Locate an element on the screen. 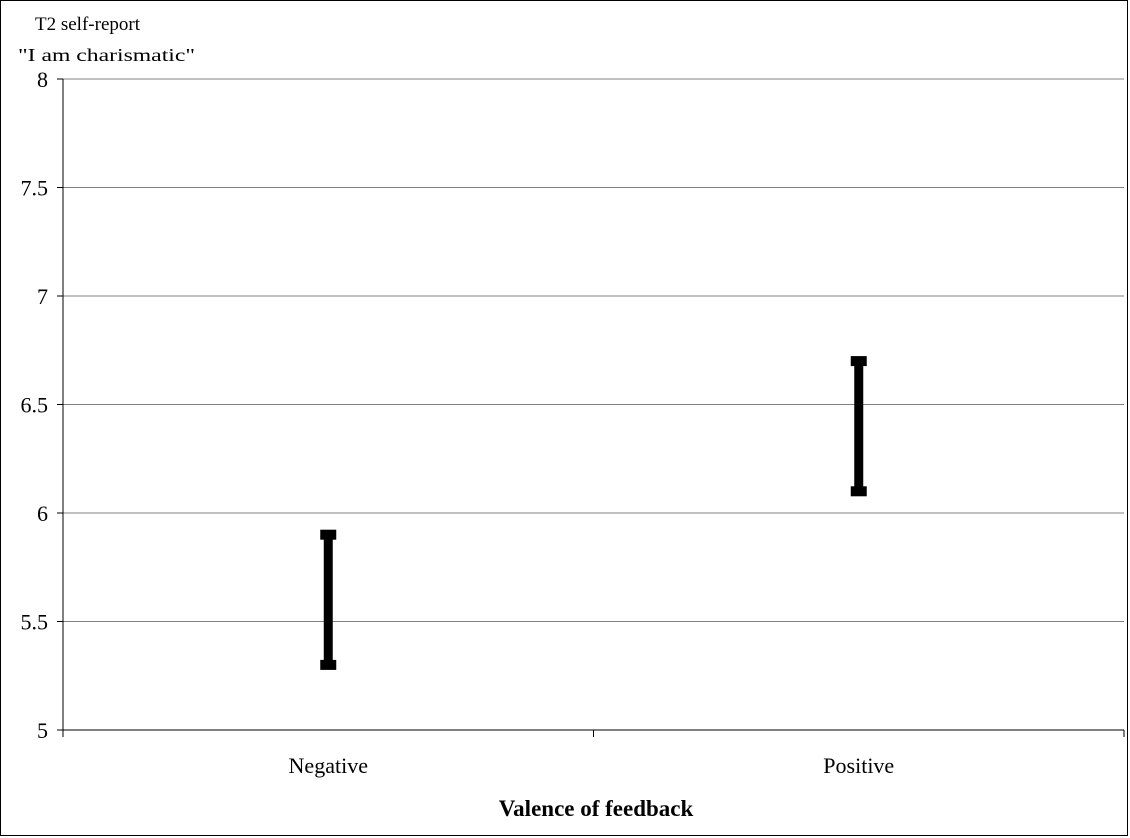 This screenshot has height=838, width=1130. x-axis-title: Valence of feedback is located at coordinates (596, 808).